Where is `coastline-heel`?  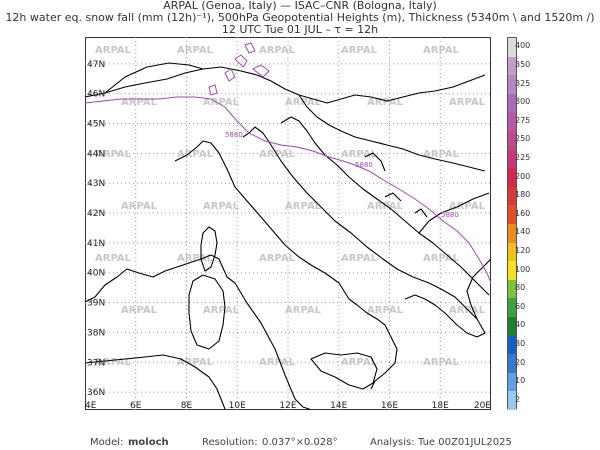 coastline-heel is located at coordinates (445, 316).